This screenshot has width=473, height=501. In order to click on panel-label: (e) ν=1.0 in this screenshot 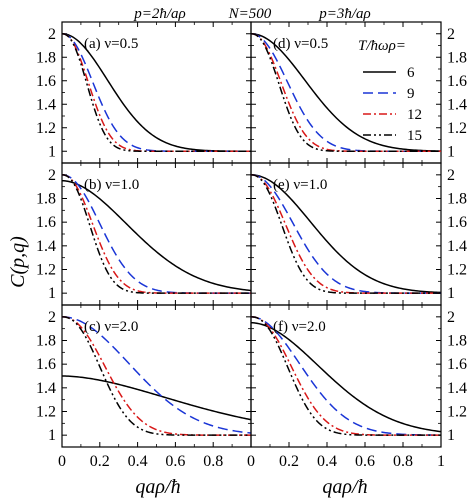, I will do `click(300, 185)`.